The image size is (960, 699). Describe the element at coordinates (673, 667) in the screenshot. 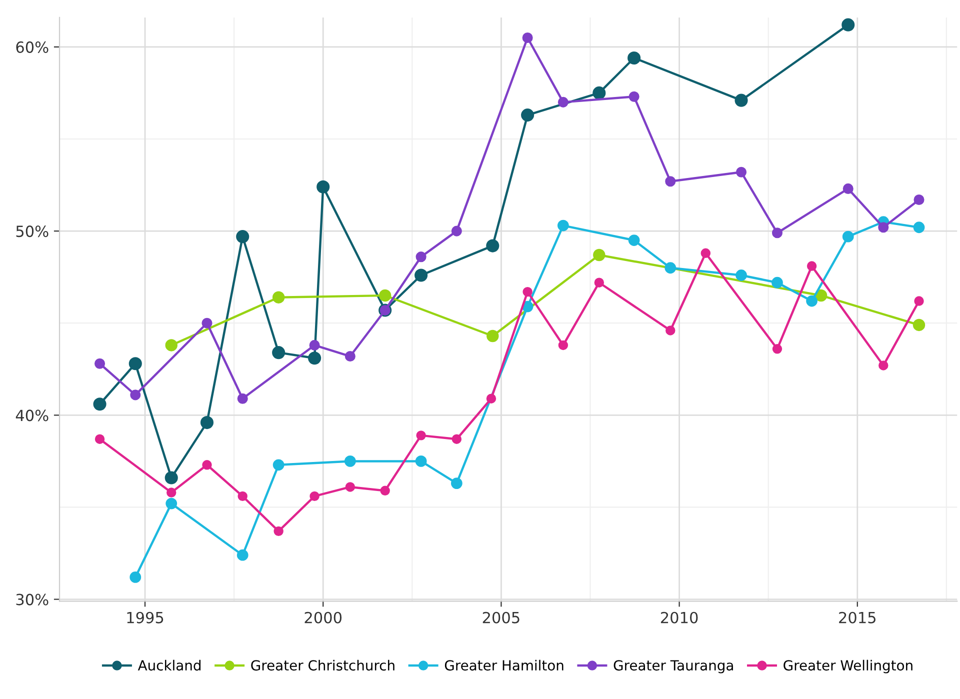

I see `legend-label: Greater Tauranga` at that location.